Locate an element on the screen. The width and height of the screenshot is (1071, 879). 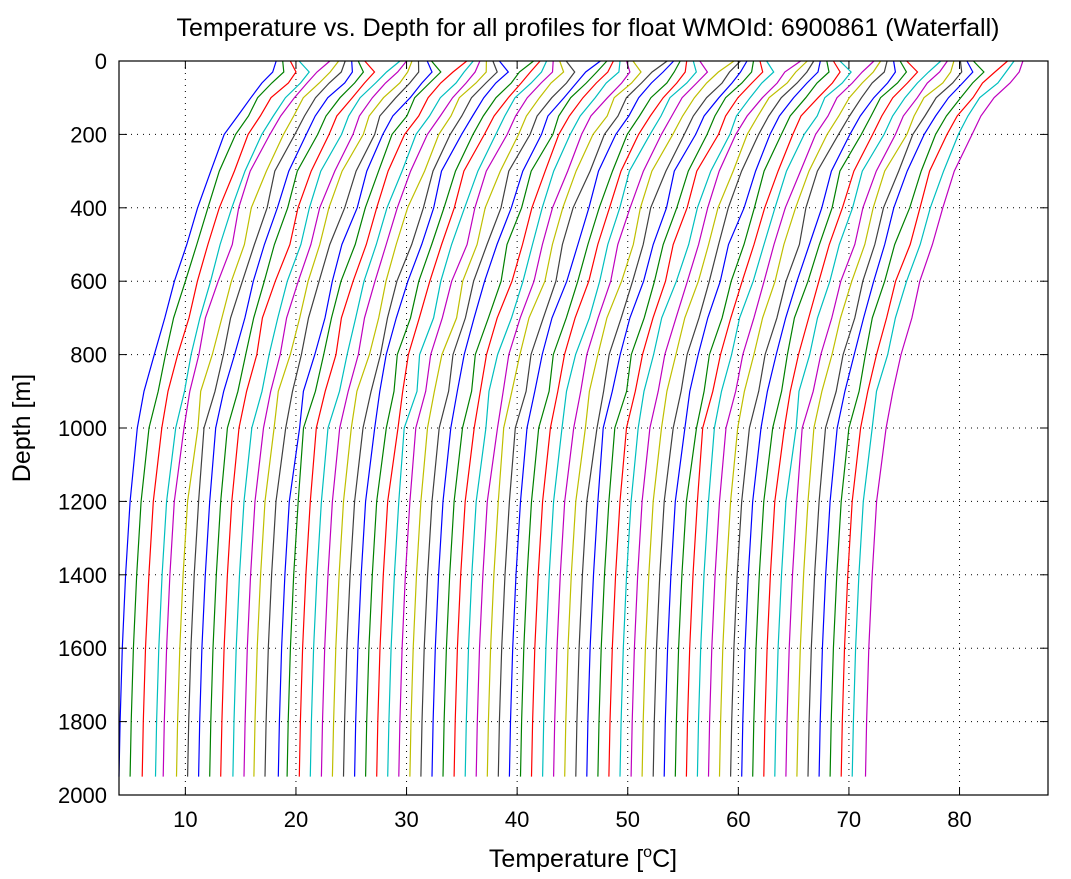
x-axis-label-degree: o is located at coordinates (647, 852).